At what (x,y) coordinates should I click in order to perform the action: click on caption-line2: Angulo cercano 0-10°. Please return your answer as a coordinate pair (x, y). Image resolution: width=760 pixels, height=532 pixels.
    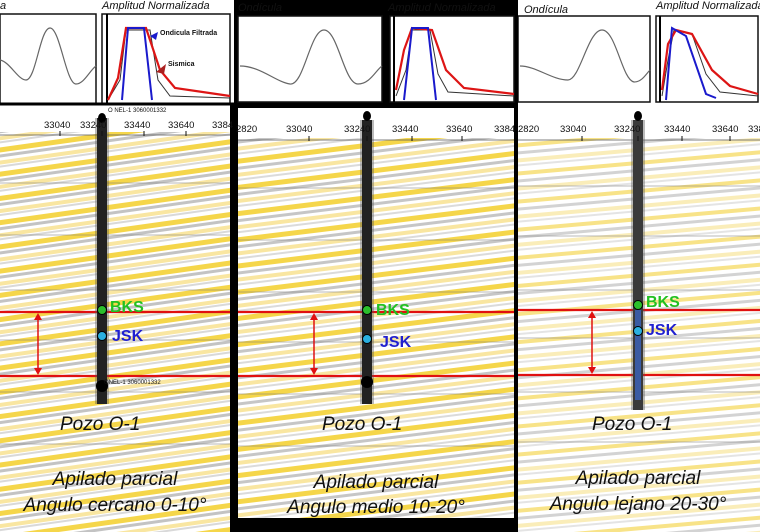
    Looking at the image, I should click on (115, 505).